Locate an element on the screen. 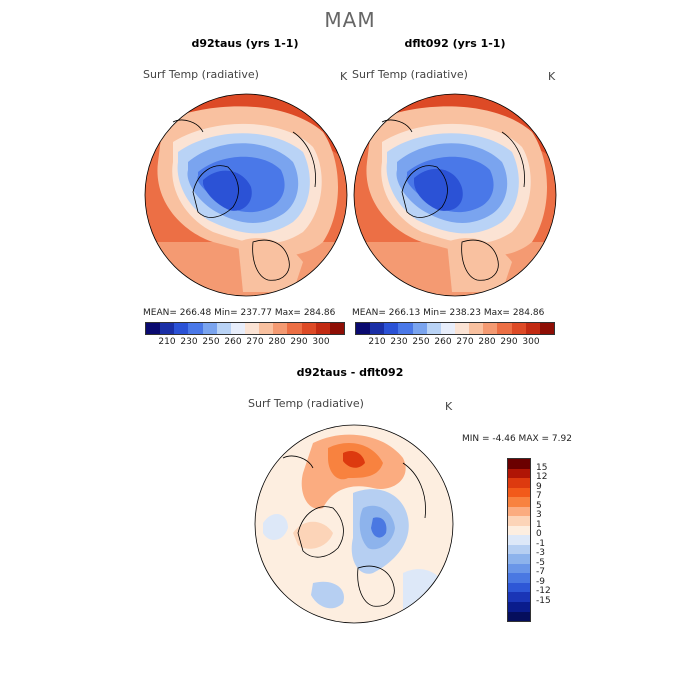 The height and width of the screenshot is (700, 700). colorbar-tick-label: 5 is located at coordinates (539, 505).